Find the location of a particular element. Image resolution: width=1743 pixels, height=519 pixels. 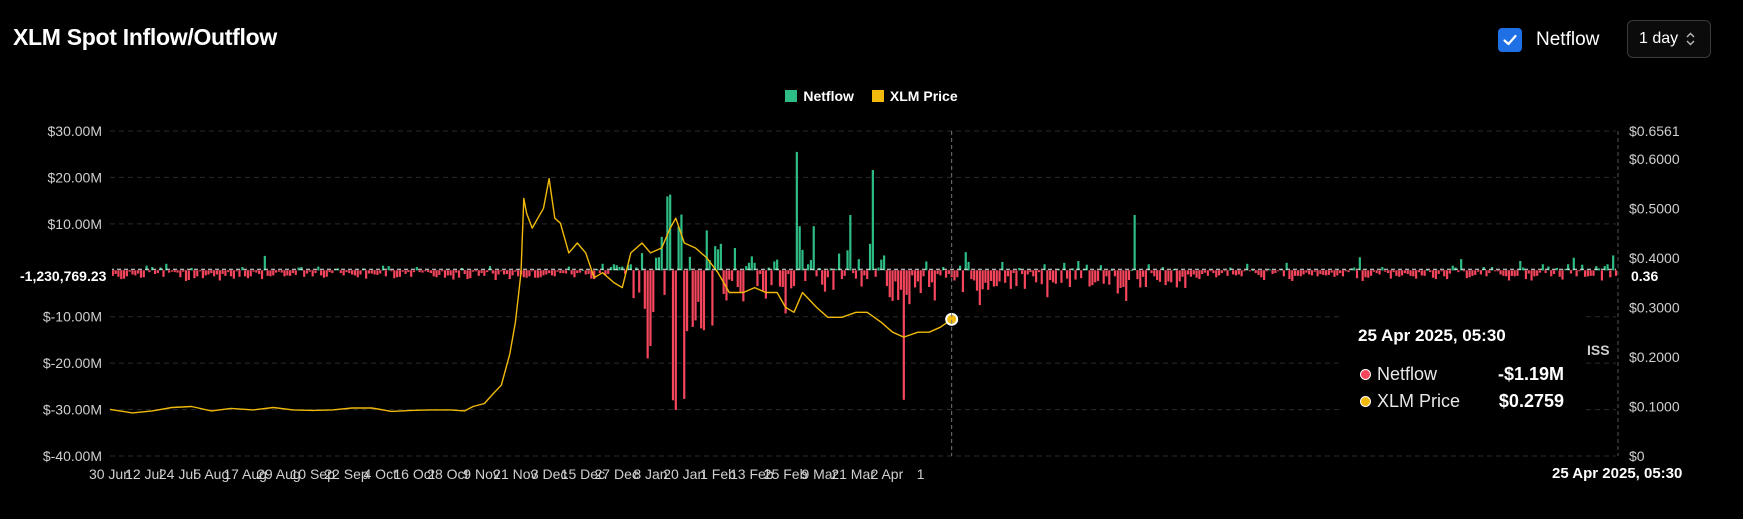

netflow-toggle: Netflow is located at coordinates (1548, 40).